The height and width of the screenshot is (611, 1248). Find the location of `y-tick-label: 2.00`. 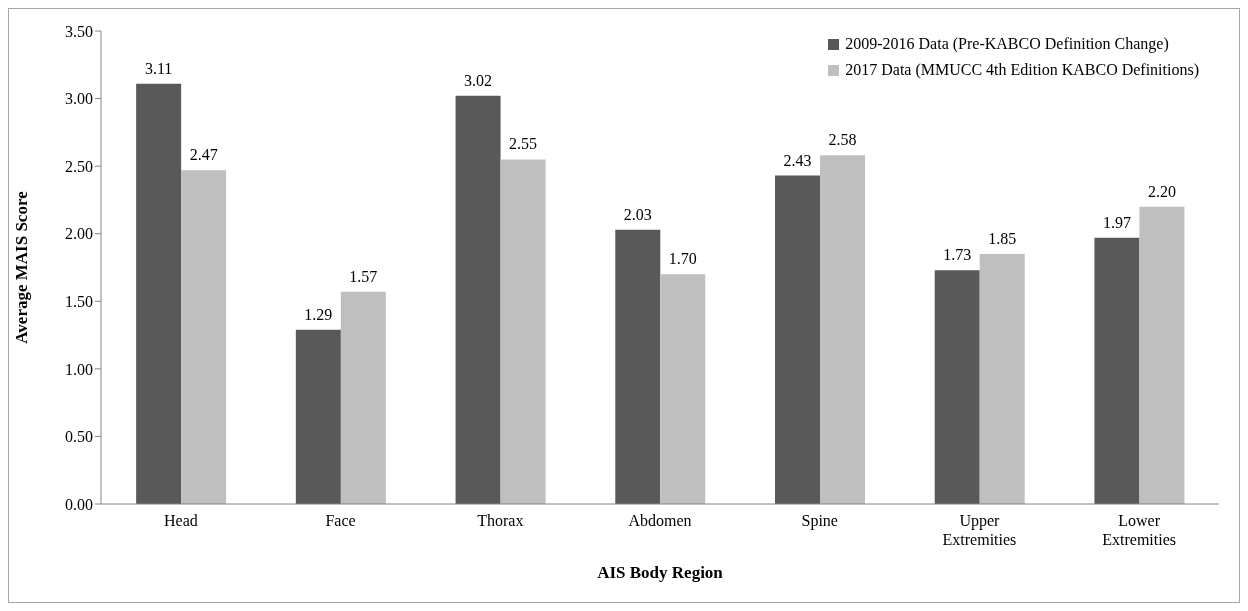

y-tick-label: 2.00 is located at coordinates (79, 234).